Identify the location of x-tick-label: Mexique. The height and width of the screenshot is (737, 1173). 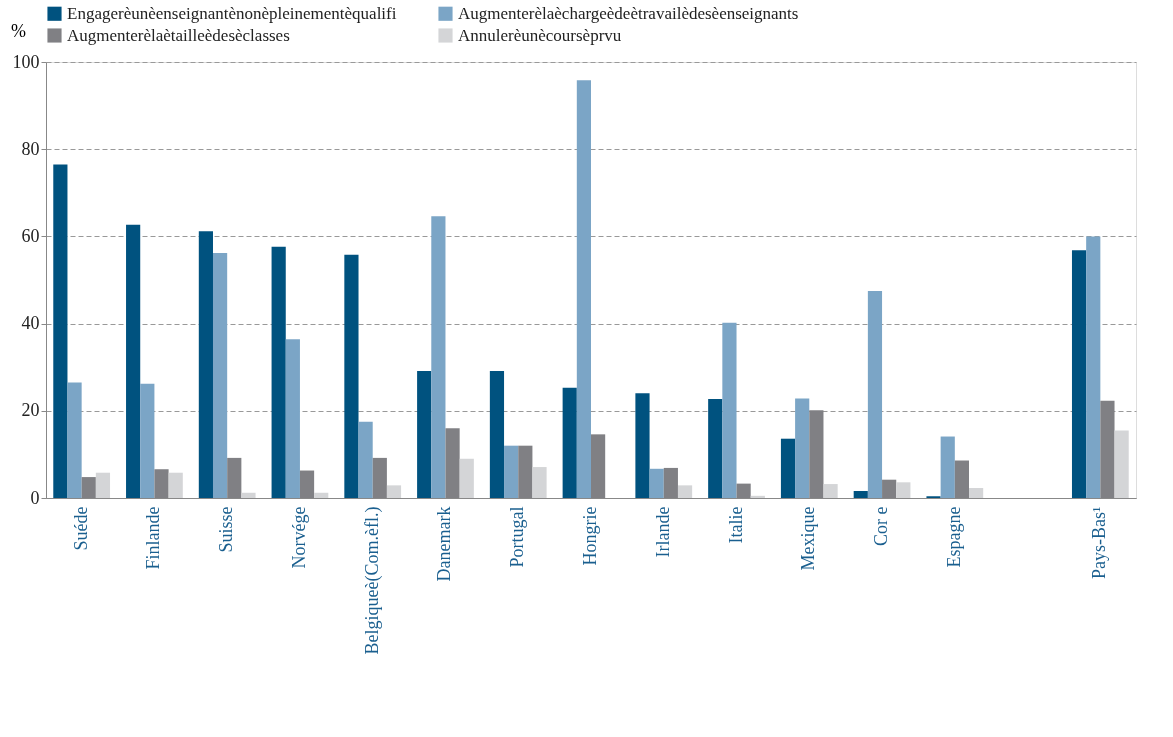
(808, 538).